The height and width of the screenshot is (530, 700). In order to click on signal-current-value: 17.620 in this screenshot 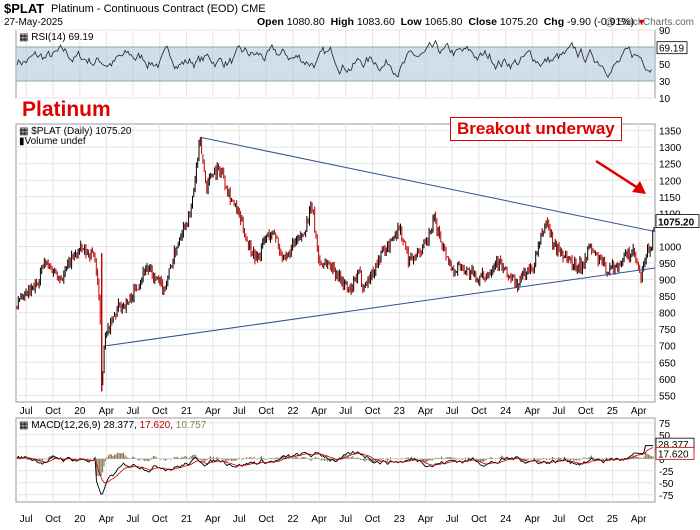, I will do `click(673, 454)`.